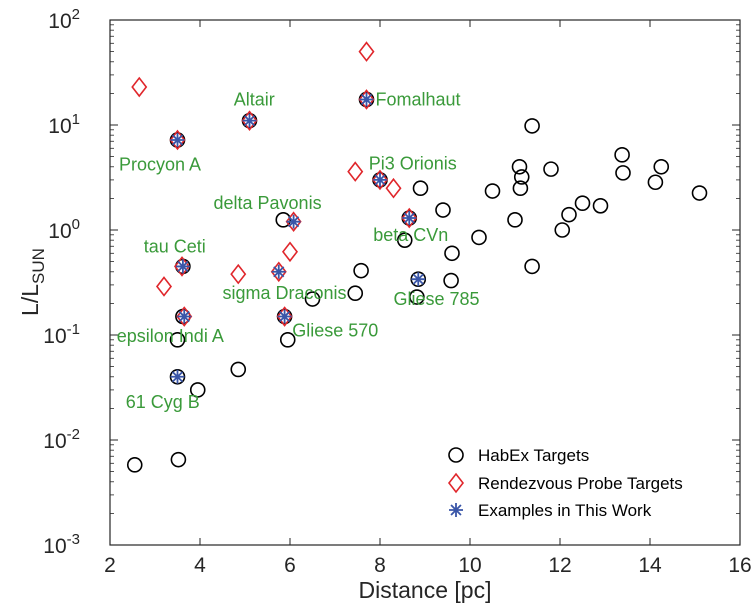  I want to click on y-axis-label: L/LSUN, so click(32, 282).